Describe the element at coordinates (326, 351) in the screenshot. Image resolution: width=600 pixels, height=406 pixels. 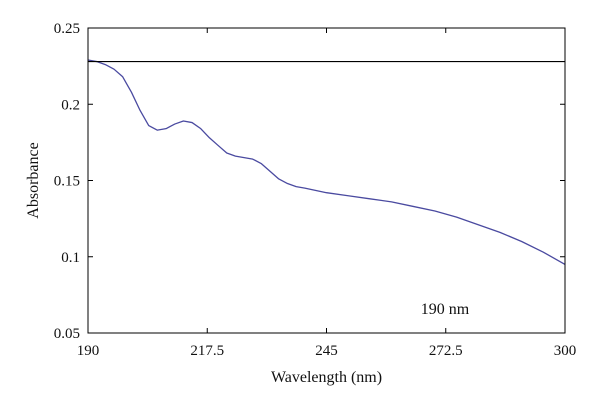
I see `x-tick-label: 245` at that location.